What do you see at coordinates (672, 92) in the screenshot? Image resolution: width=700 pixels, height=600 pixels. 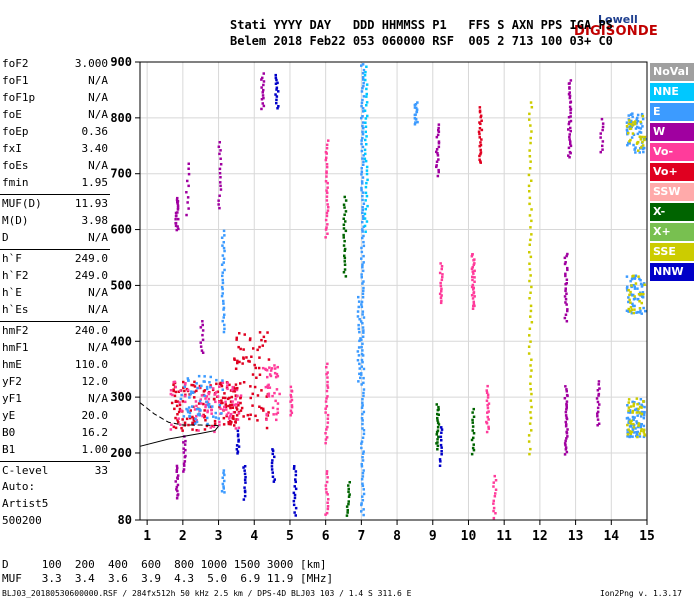 I see `legend-item: NNE` at bounding box center [672, 92].